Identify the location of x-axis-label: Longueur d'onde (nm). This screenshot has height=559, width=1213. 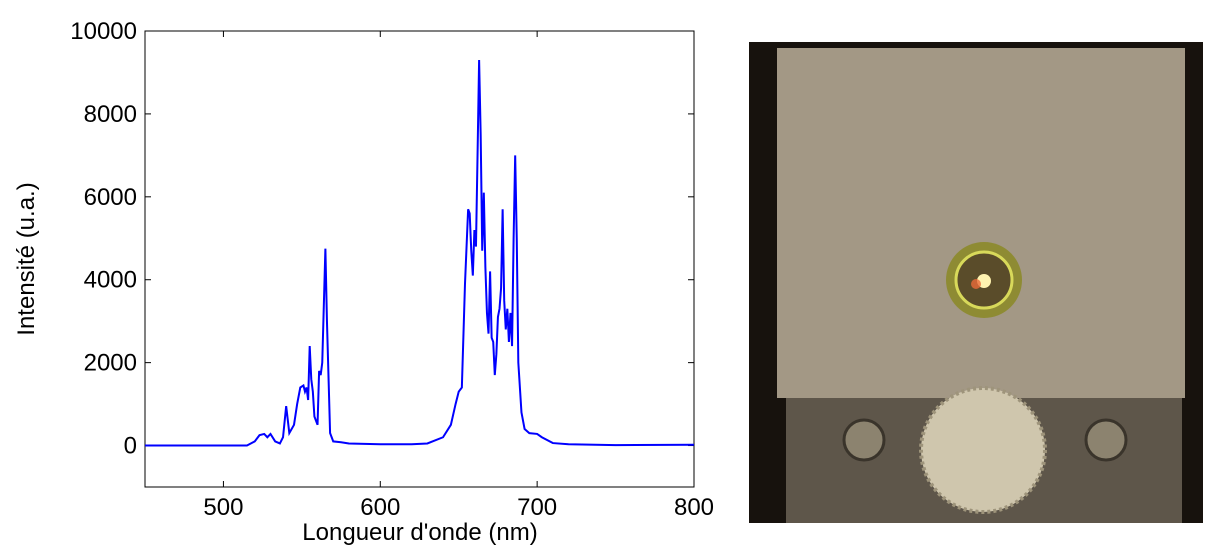
(419, 532).